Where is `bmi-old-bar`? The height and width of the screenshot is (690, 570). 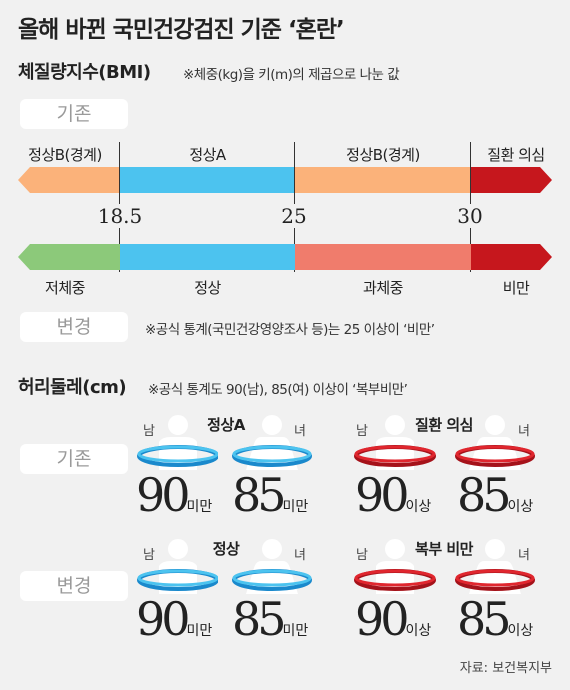
bmi-old-bar is located at coordinates (285, 180).